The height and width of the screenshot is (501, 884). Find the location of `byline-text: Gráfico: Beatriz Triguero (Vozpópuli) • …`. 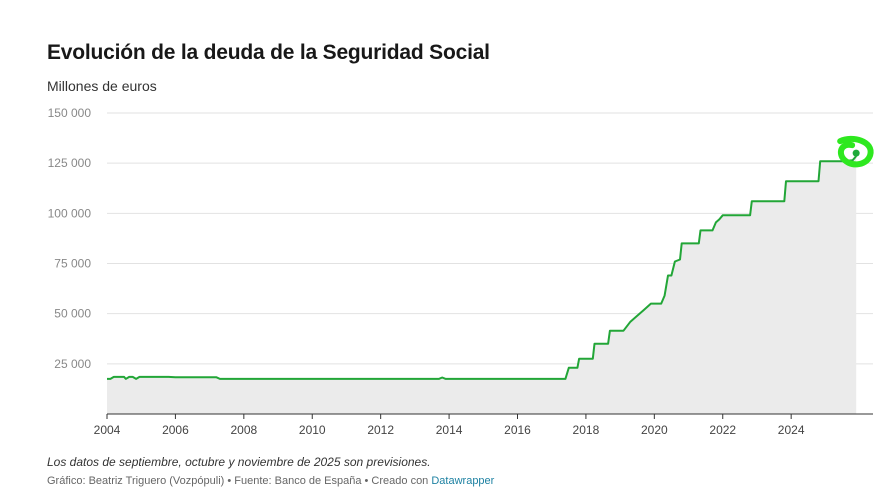

byline-text: Gráfico: Beatriz Triguero (Vozpópuli) • … is located at coordinates (239, 481).